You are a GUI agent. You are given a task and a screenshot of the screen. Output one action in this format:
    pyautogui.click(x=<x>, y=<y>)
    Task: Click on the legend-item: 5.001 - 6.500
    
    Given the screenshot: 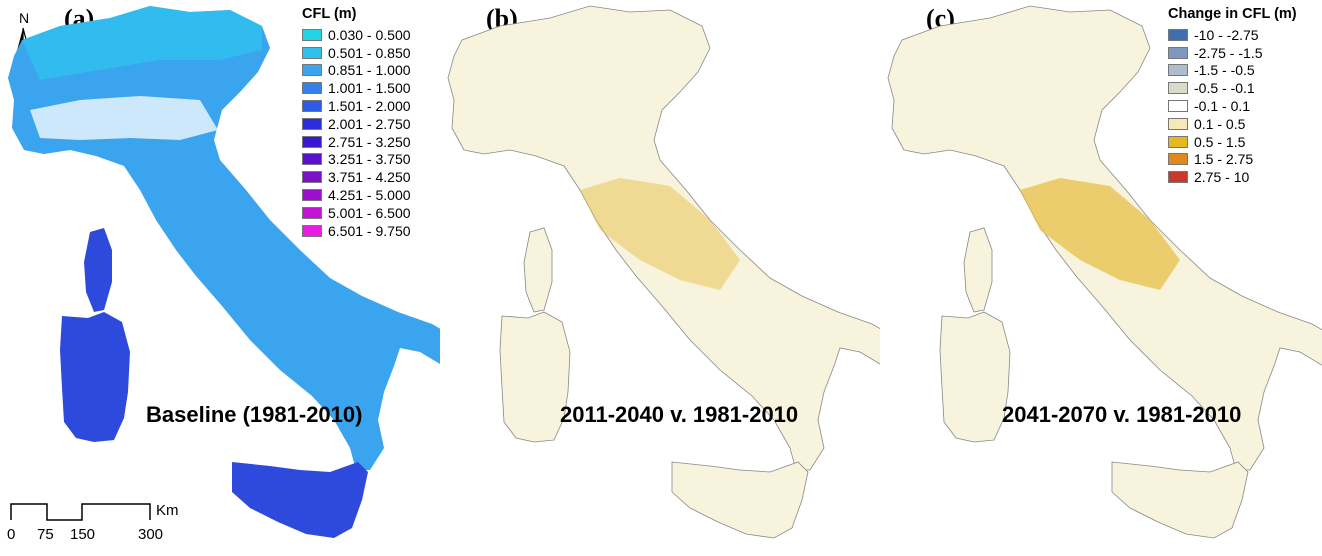 What is the action you would take?
    pyautogui.click(x=356, y=213)
    